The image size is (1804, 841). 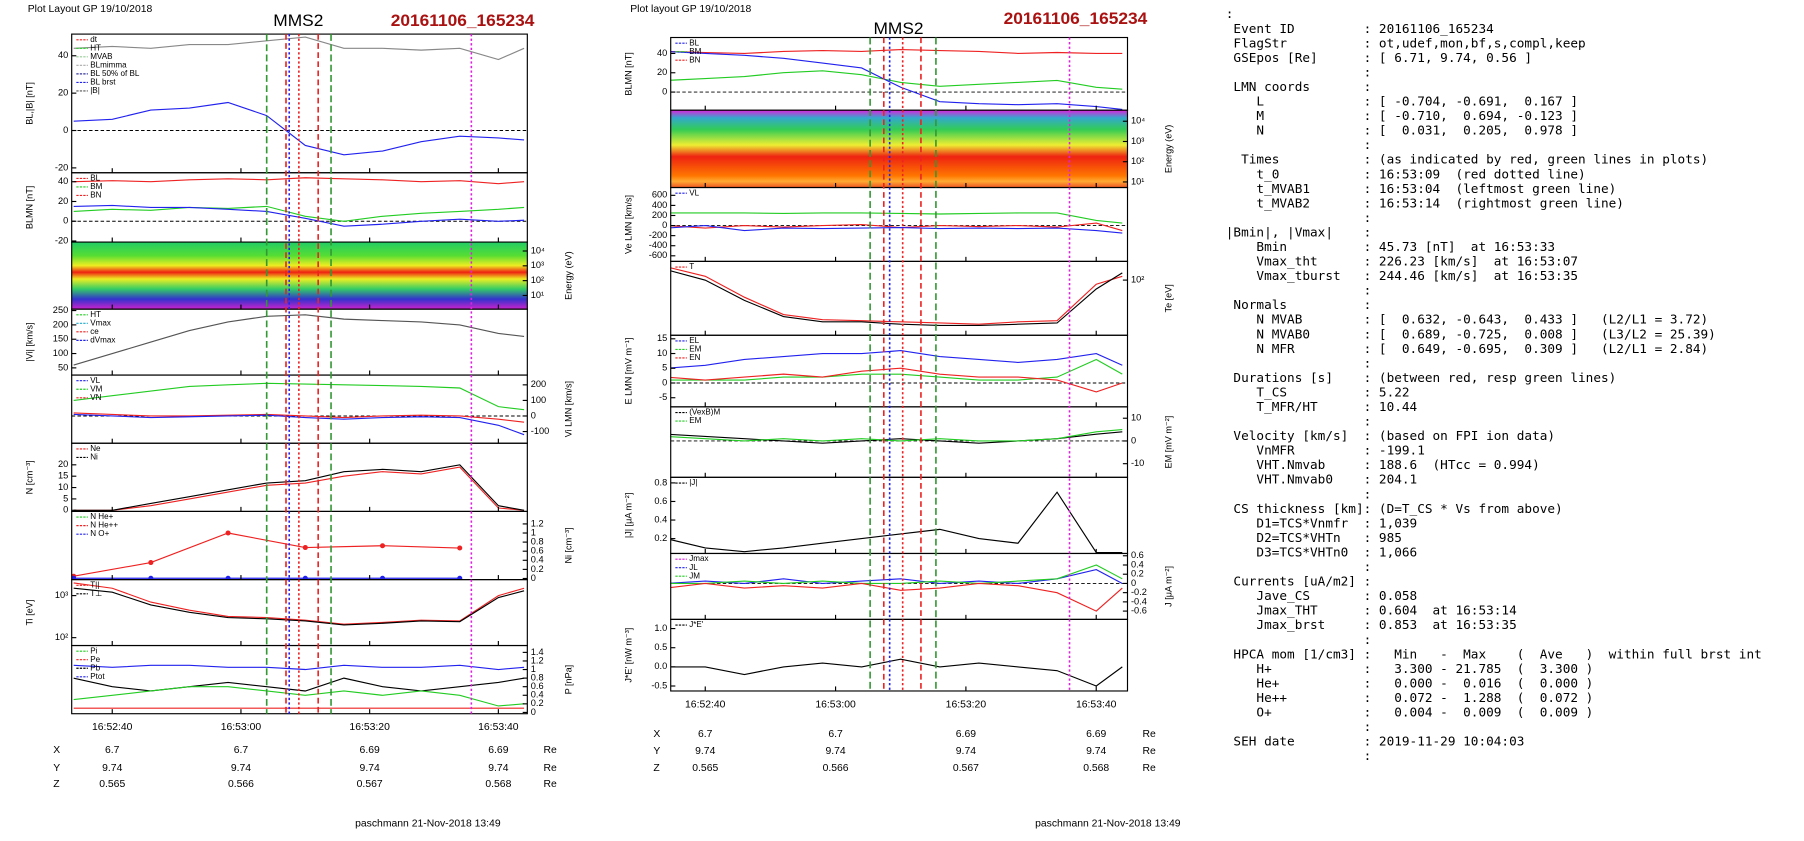 What do you see at coordinates (533, 669) in the screenshot?
I see `y-tick-label: 1` at bounding box center [533, 669].